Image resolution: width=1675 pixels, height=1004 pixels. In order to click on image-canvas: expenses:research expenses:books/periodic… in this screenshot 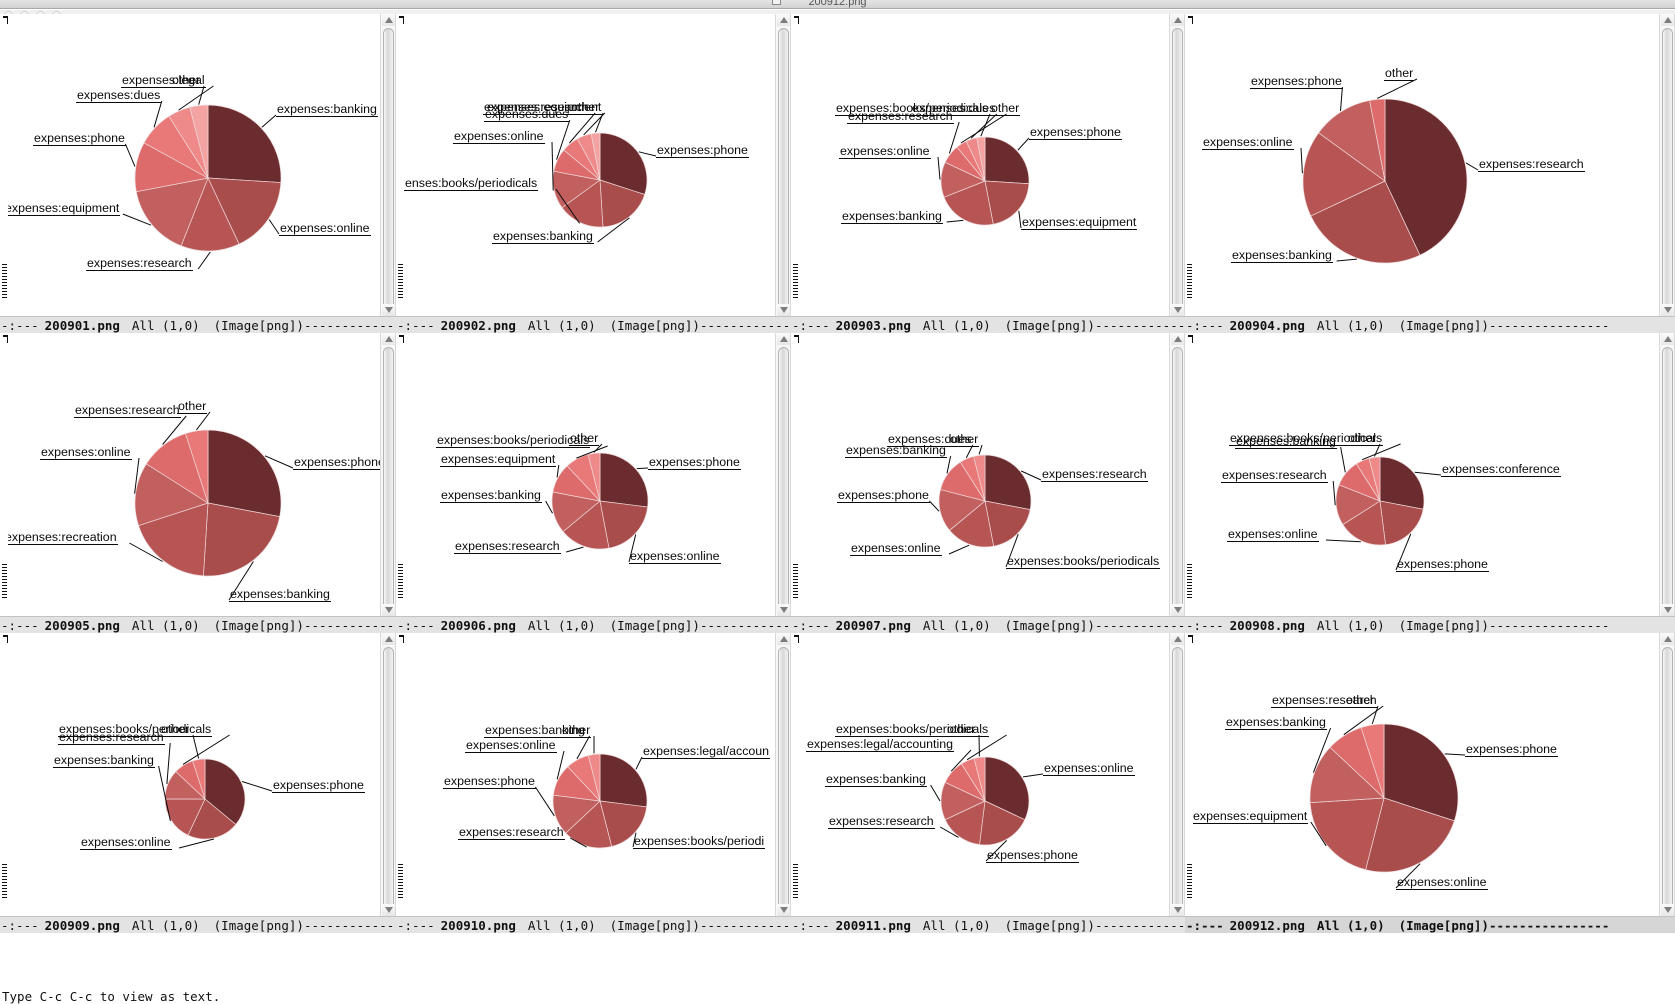, I will do `click(984, 474)`.